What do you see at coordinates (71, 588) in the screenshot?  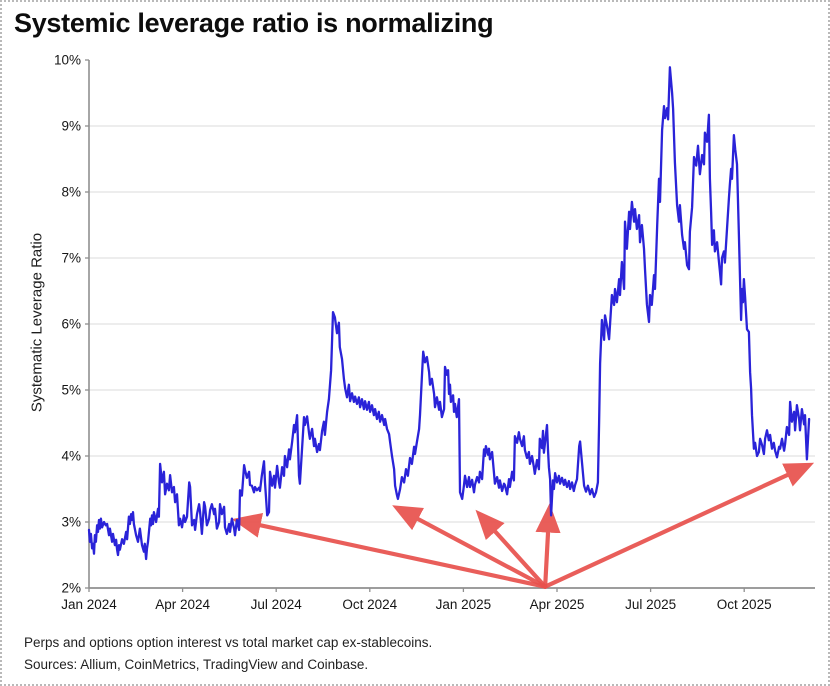 I see `y-tick-label: 2%` at bounding box center [71, 588].